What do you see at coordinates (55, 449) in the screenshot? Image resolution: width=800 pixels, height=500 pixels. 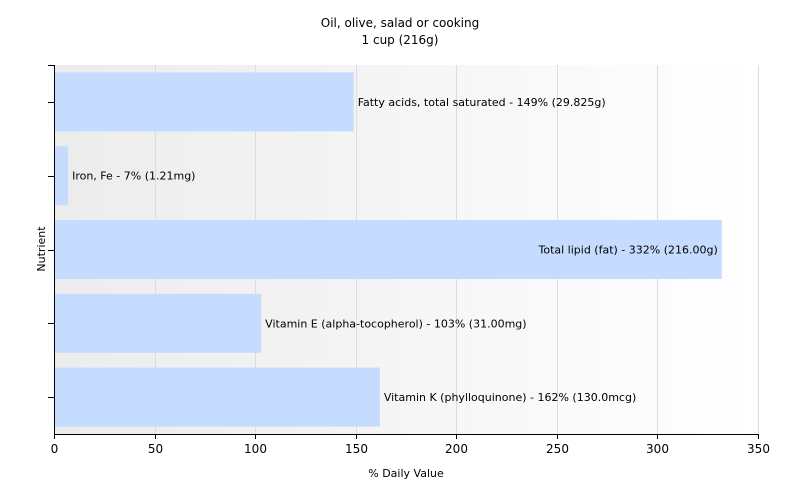 I see `x-tick-label: 0` at bounding box center [55, 449].